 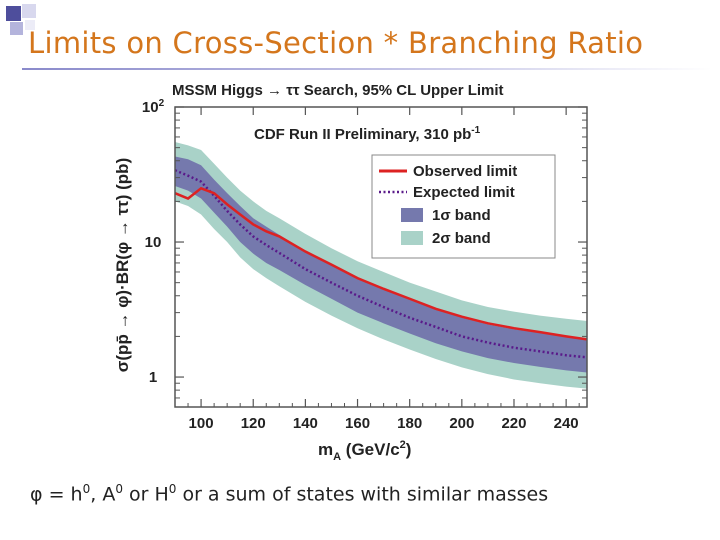 I want to click on footnote-eq: = h, so click(x=62, y=494).